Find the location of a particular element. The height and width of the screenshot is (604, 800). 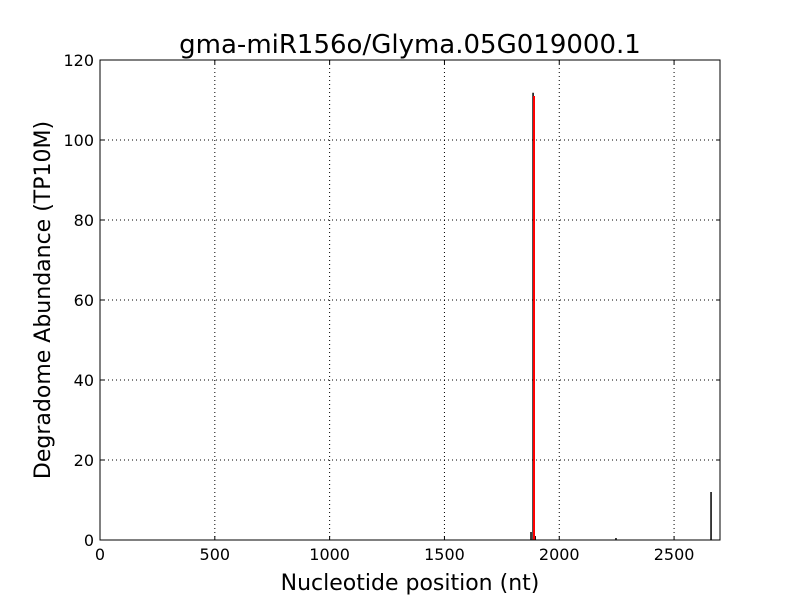

x-tick-label: 1500 is located at coordinates (444, 554).